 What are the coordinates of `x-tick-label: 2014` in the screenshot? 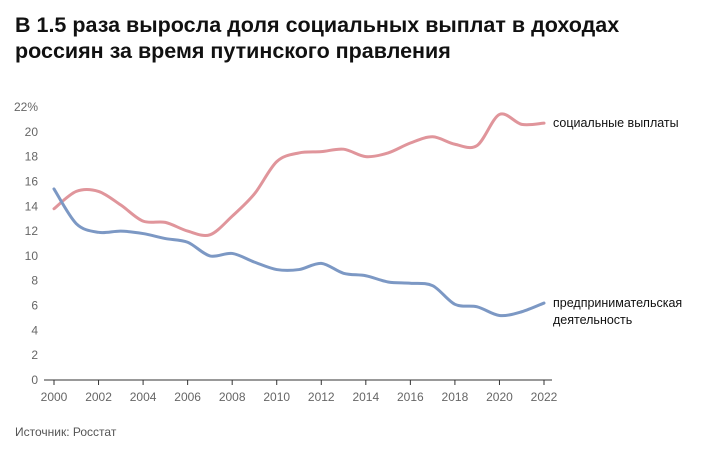 It's located at (365, 397).